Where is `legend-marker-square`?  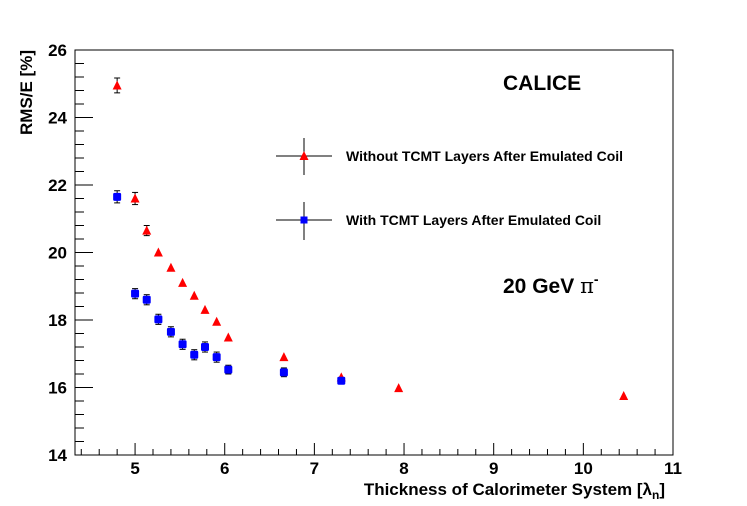 legend-marker-square is located at coordinates (304, 220).